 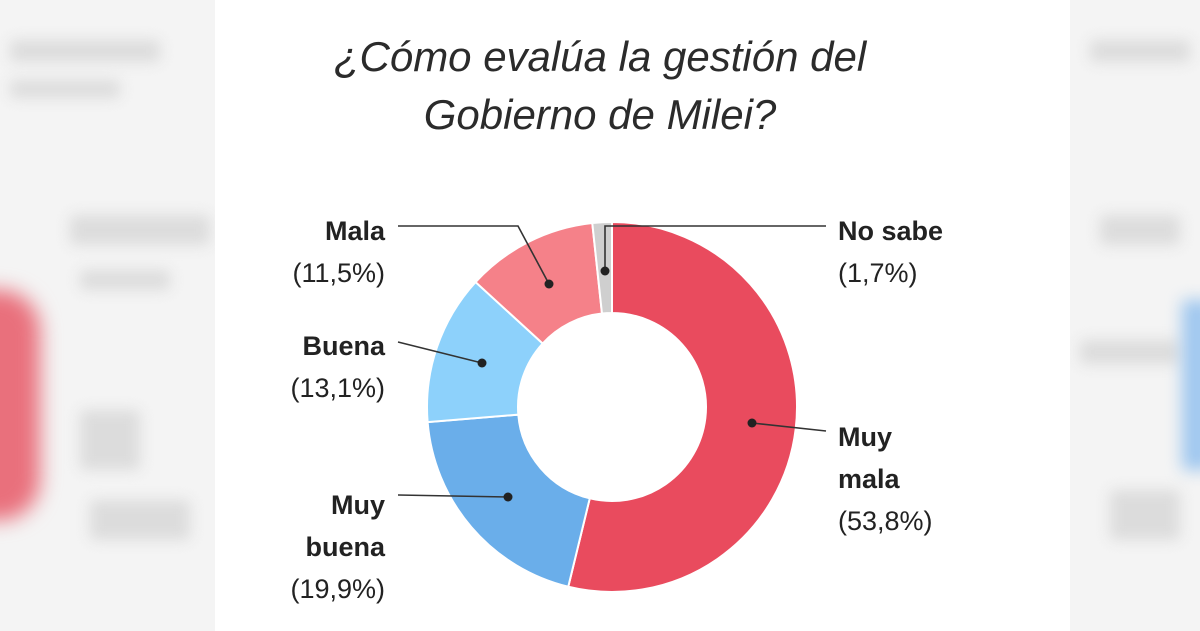 I want to click on blurred-background-right, so click(x=1135, y=315).